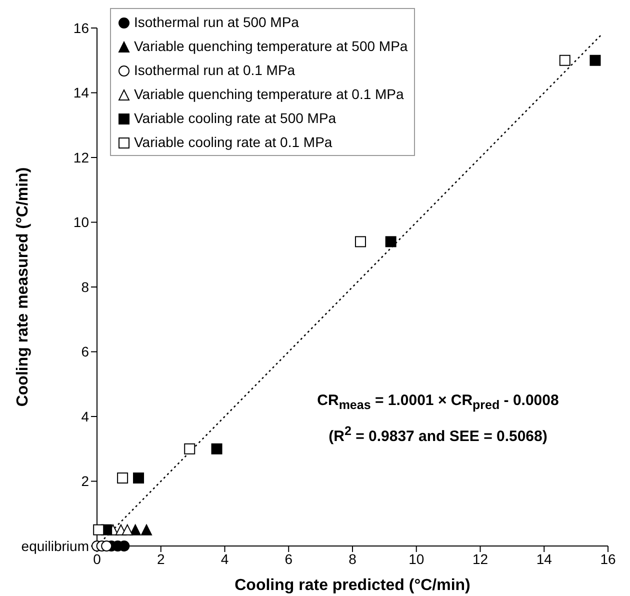 The height and width of the screenshot is (596, 630). Describe the element at coordinates (233, 142) in the screenshot. I see `legend-label: Variable cooling rate at 0.1 MPa` at that location.